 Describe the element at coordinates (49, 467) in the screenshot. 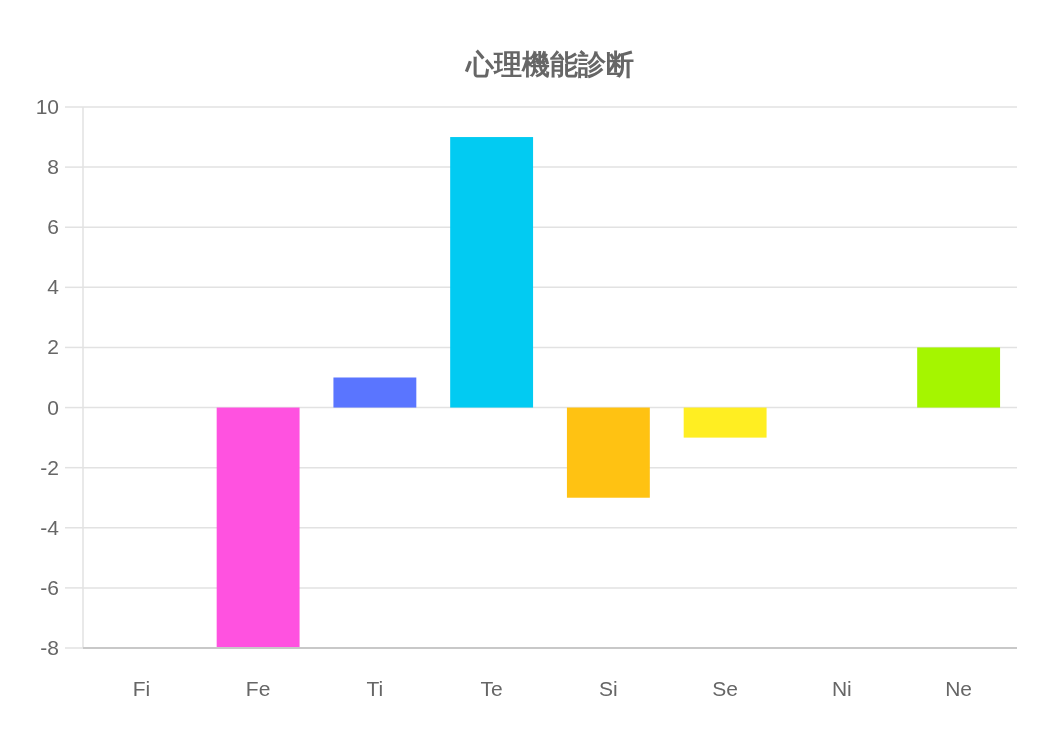

I see `y-tick-label: -2` at that location.